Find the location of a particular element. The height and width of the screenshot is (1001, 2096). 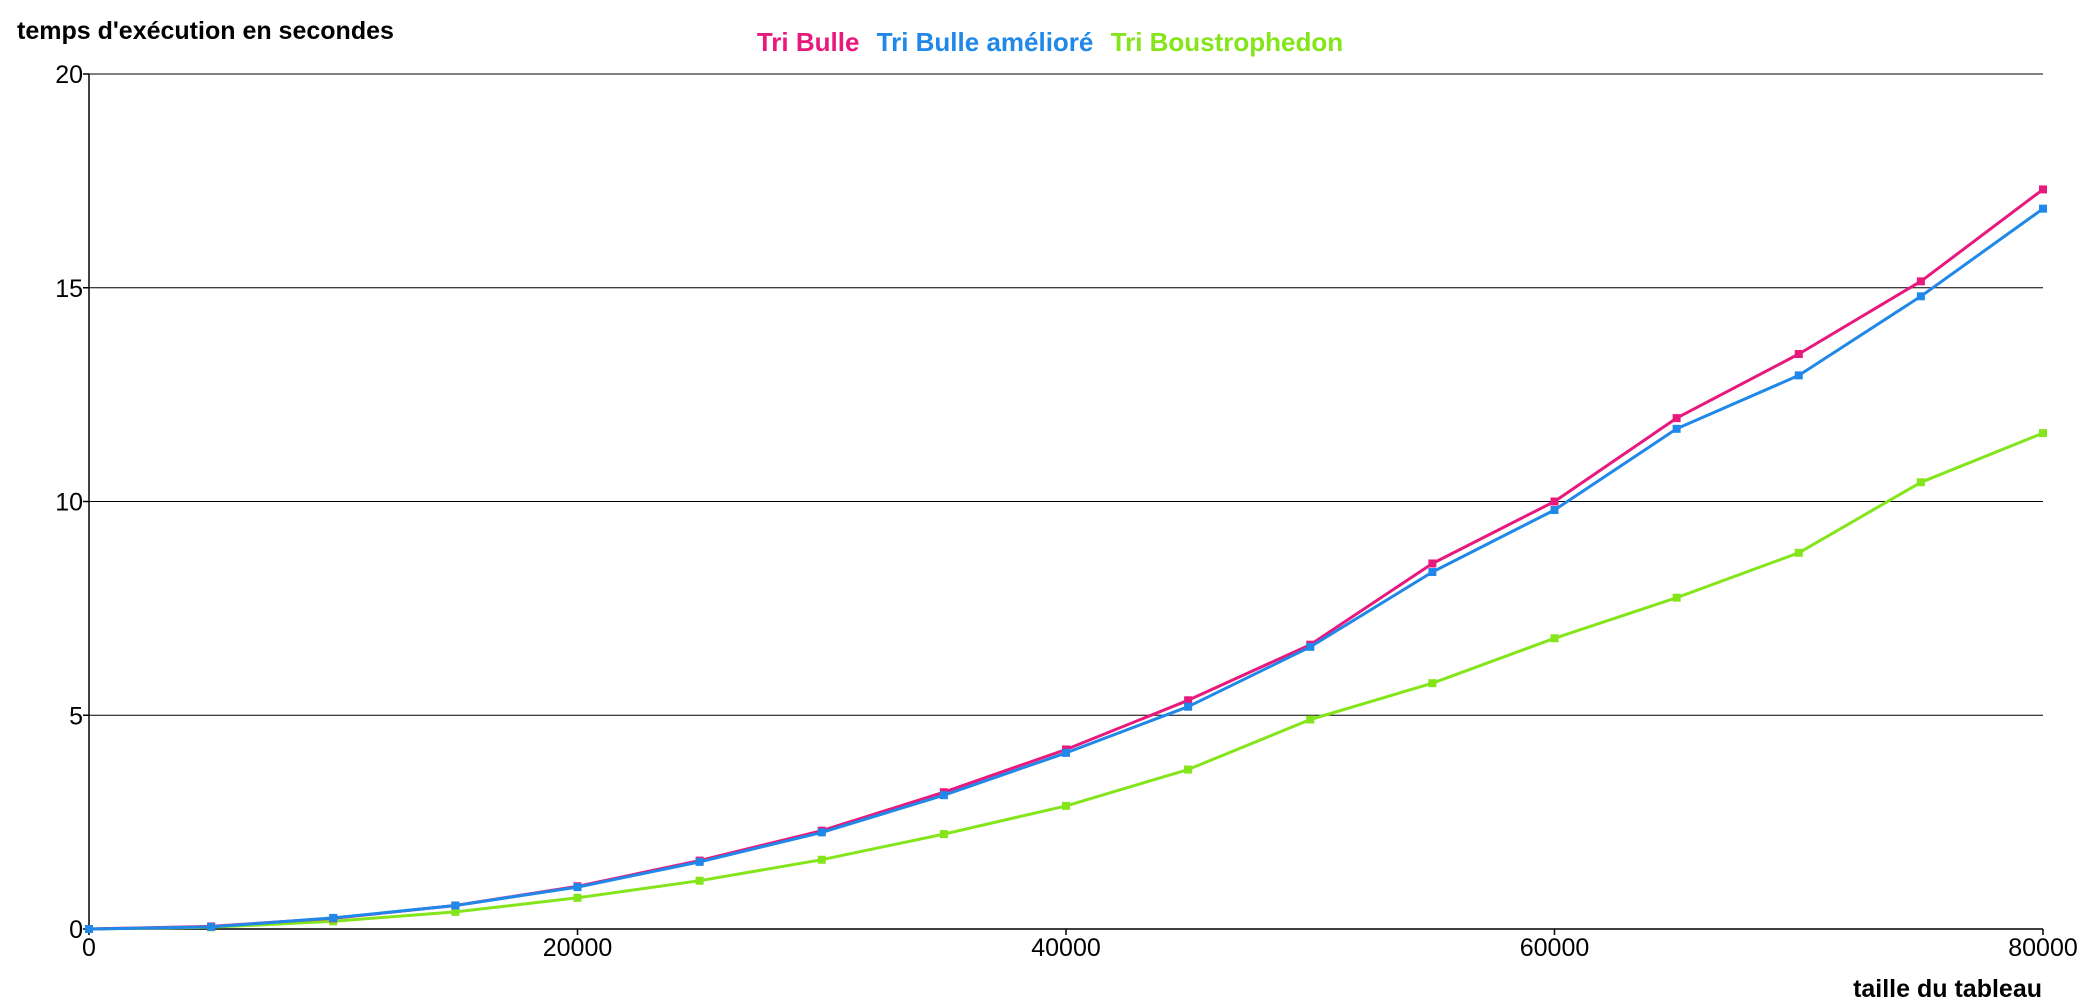

legend-item-tri-bulle: Tri Bulle is located at coordinates (808, 42).